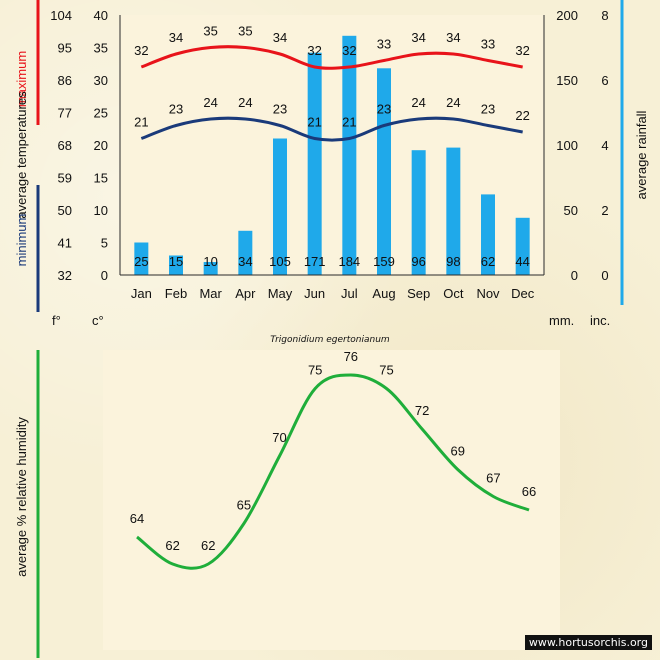  I want to click on label-avg-temperatures: average temperatures, so click(21, 155).